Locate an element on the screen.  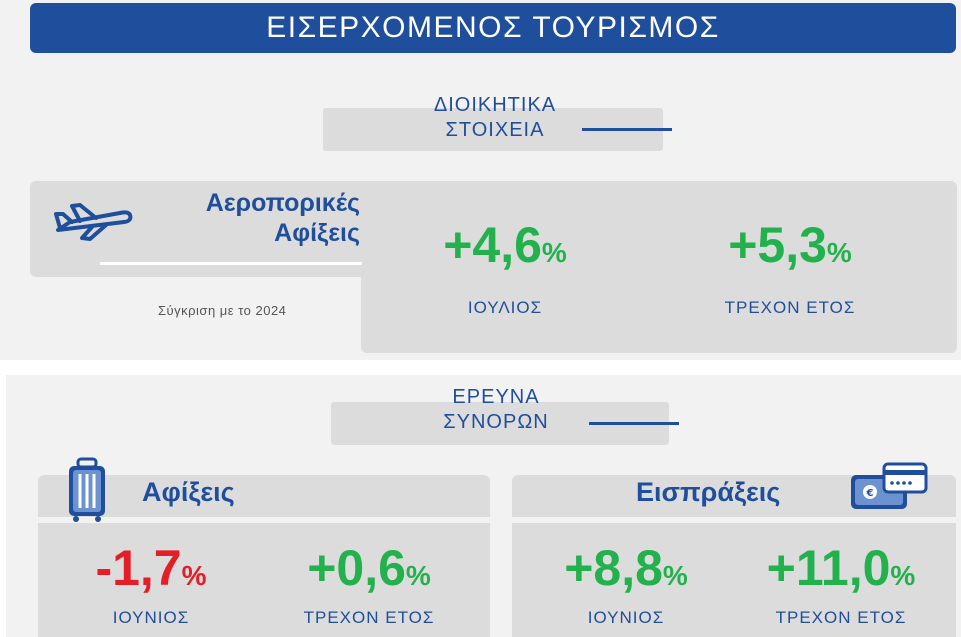
air-ytd-number: +5,3 is located at coordinates (777, 245).